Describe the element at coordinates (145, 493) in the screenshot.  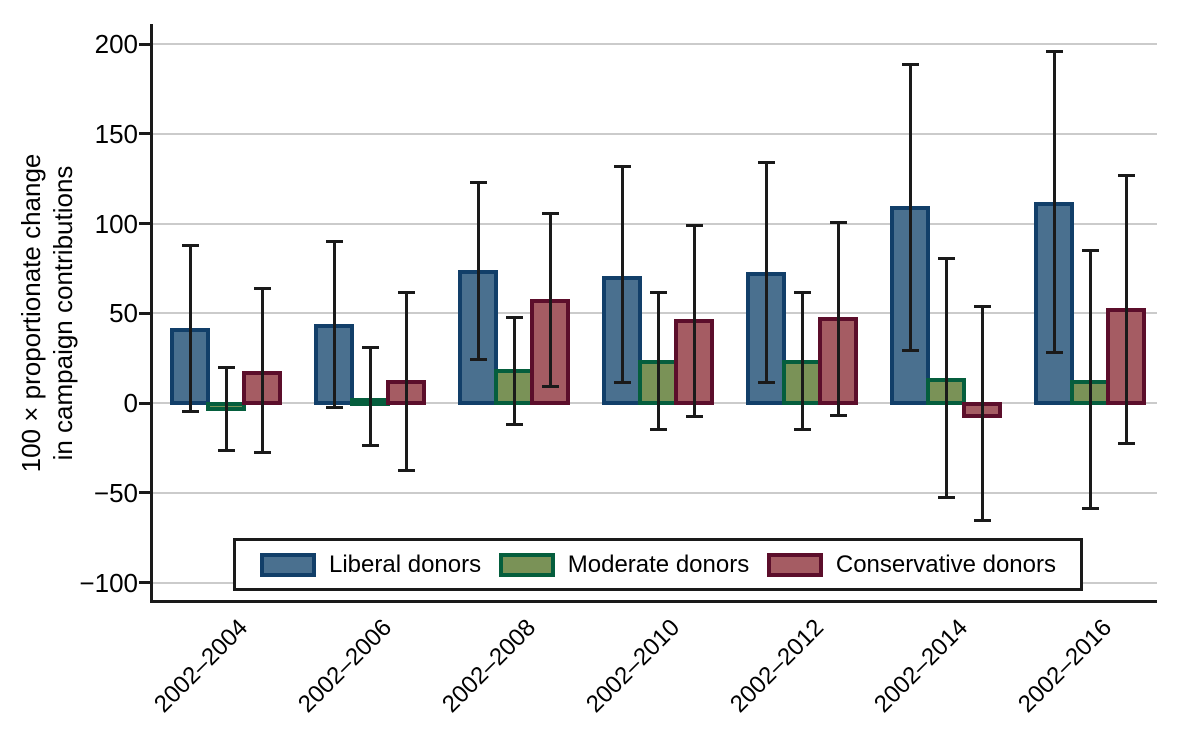
I see `y-tick--50` at that location.